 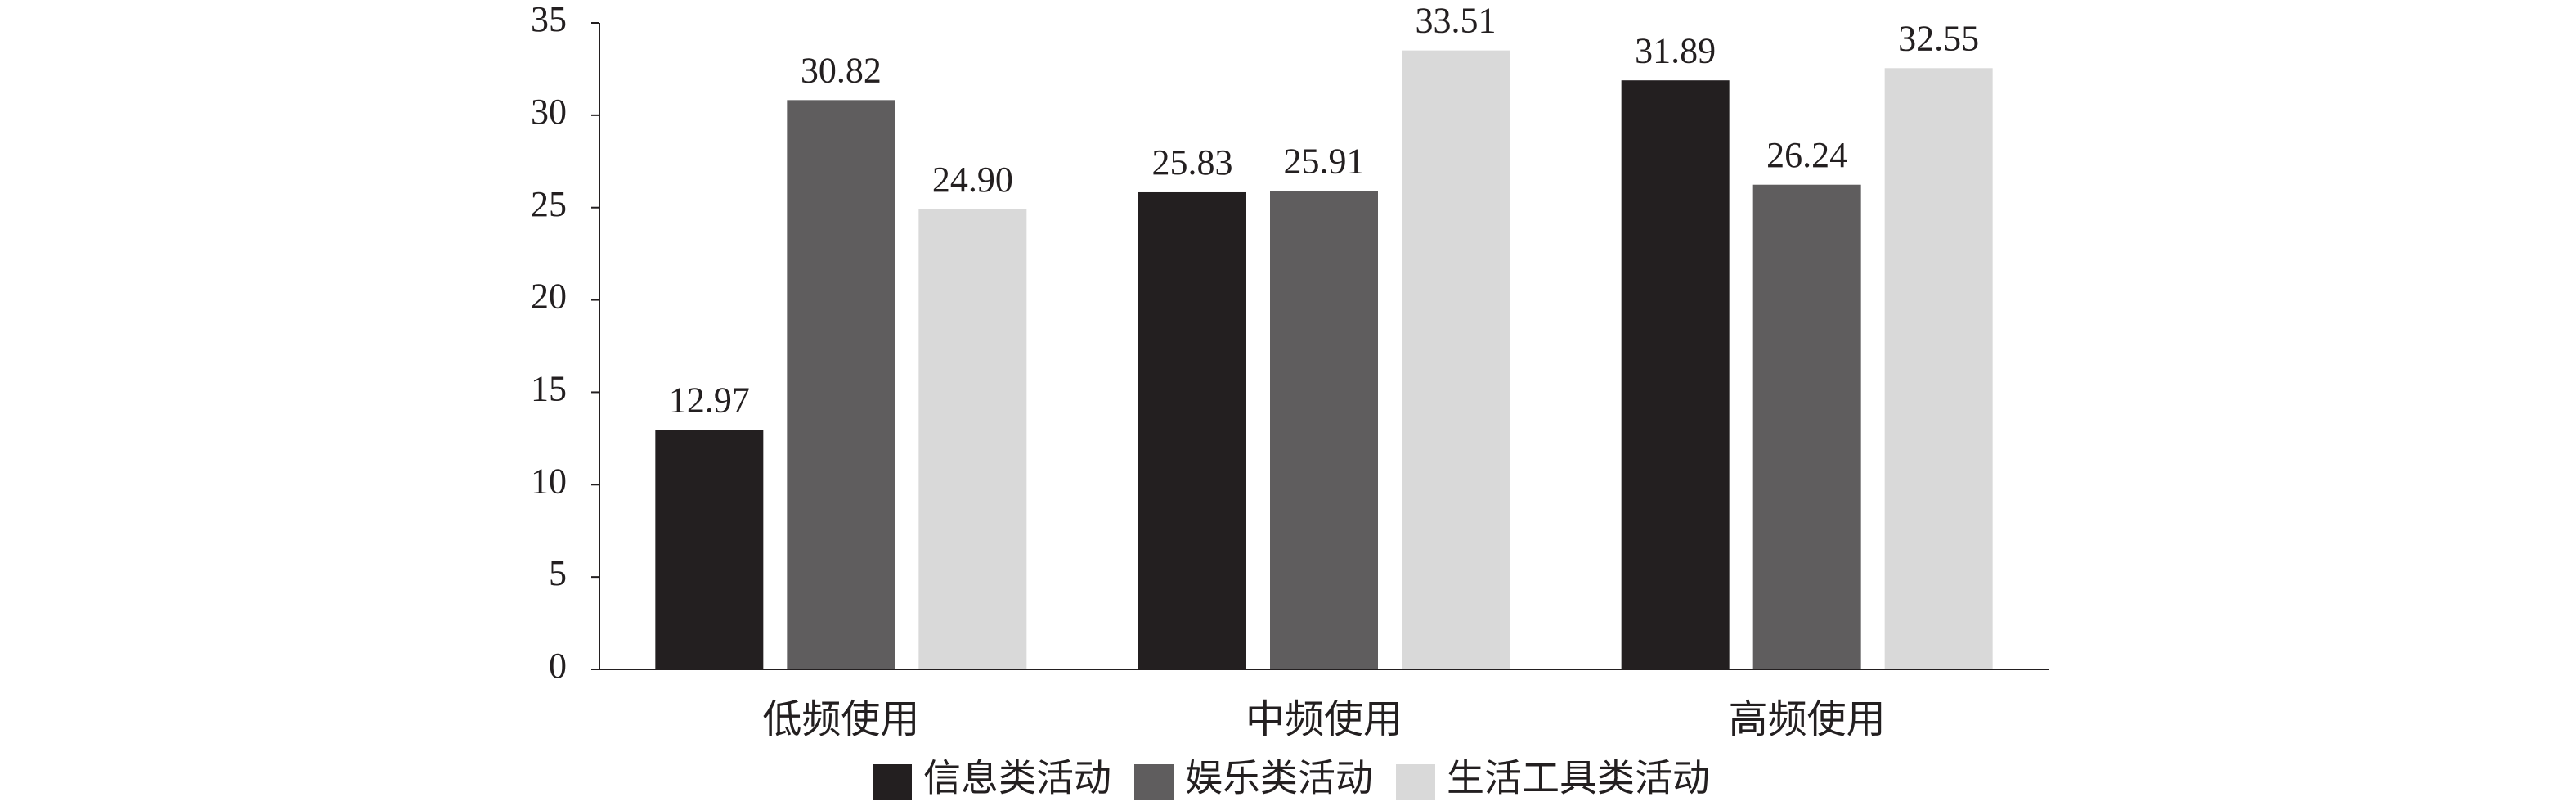 What do you see at coordinates (558, 573) in the screenshot?
I see `y-tick-label: 5` at bounding box center [558, 573].